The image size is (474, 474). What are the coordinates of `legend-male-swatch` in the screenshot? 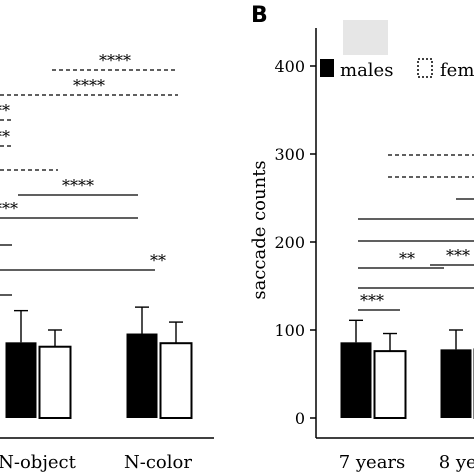 It's located at (327, 68).